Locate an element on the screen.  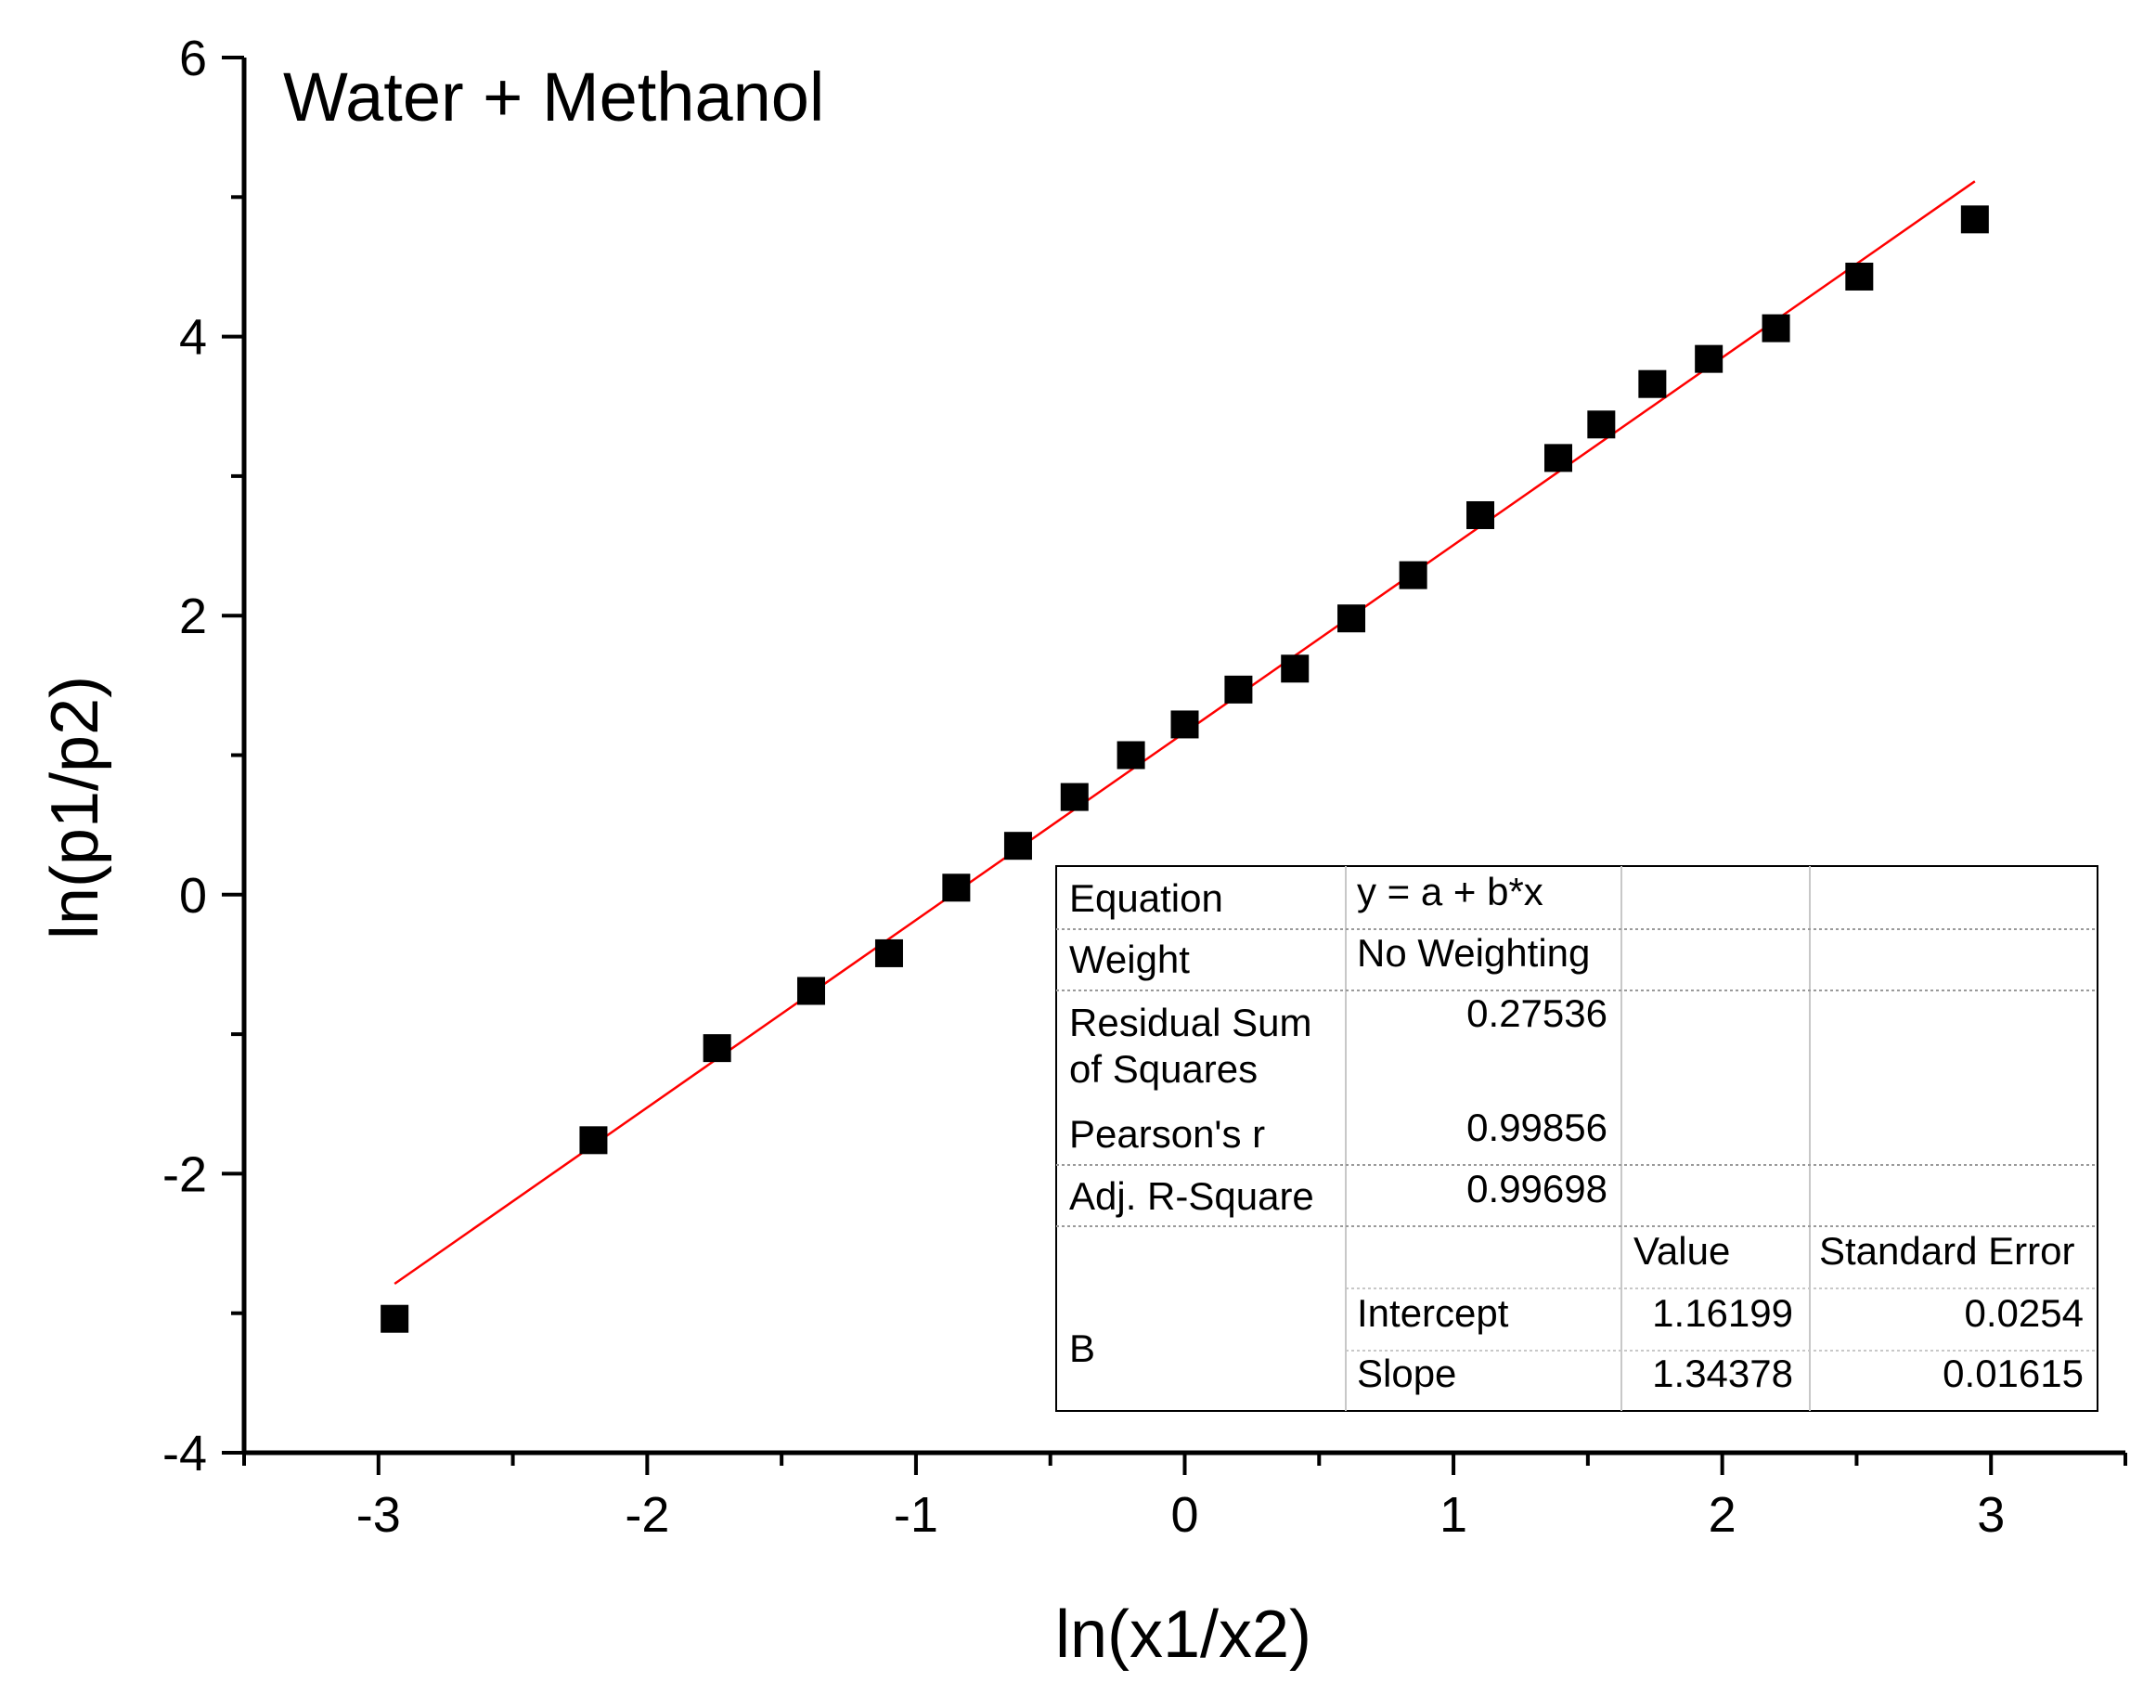
fit-value-rss: 0.27536 is located at coordinates (1536, 1013).